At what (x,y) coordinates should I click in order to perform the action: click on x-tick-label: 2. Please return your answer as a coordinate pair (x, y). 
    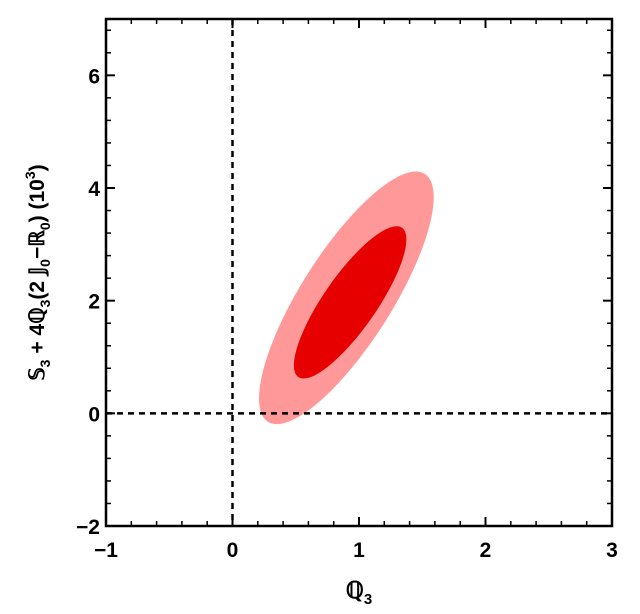
    Looking at the image, I should click on (486, 550).